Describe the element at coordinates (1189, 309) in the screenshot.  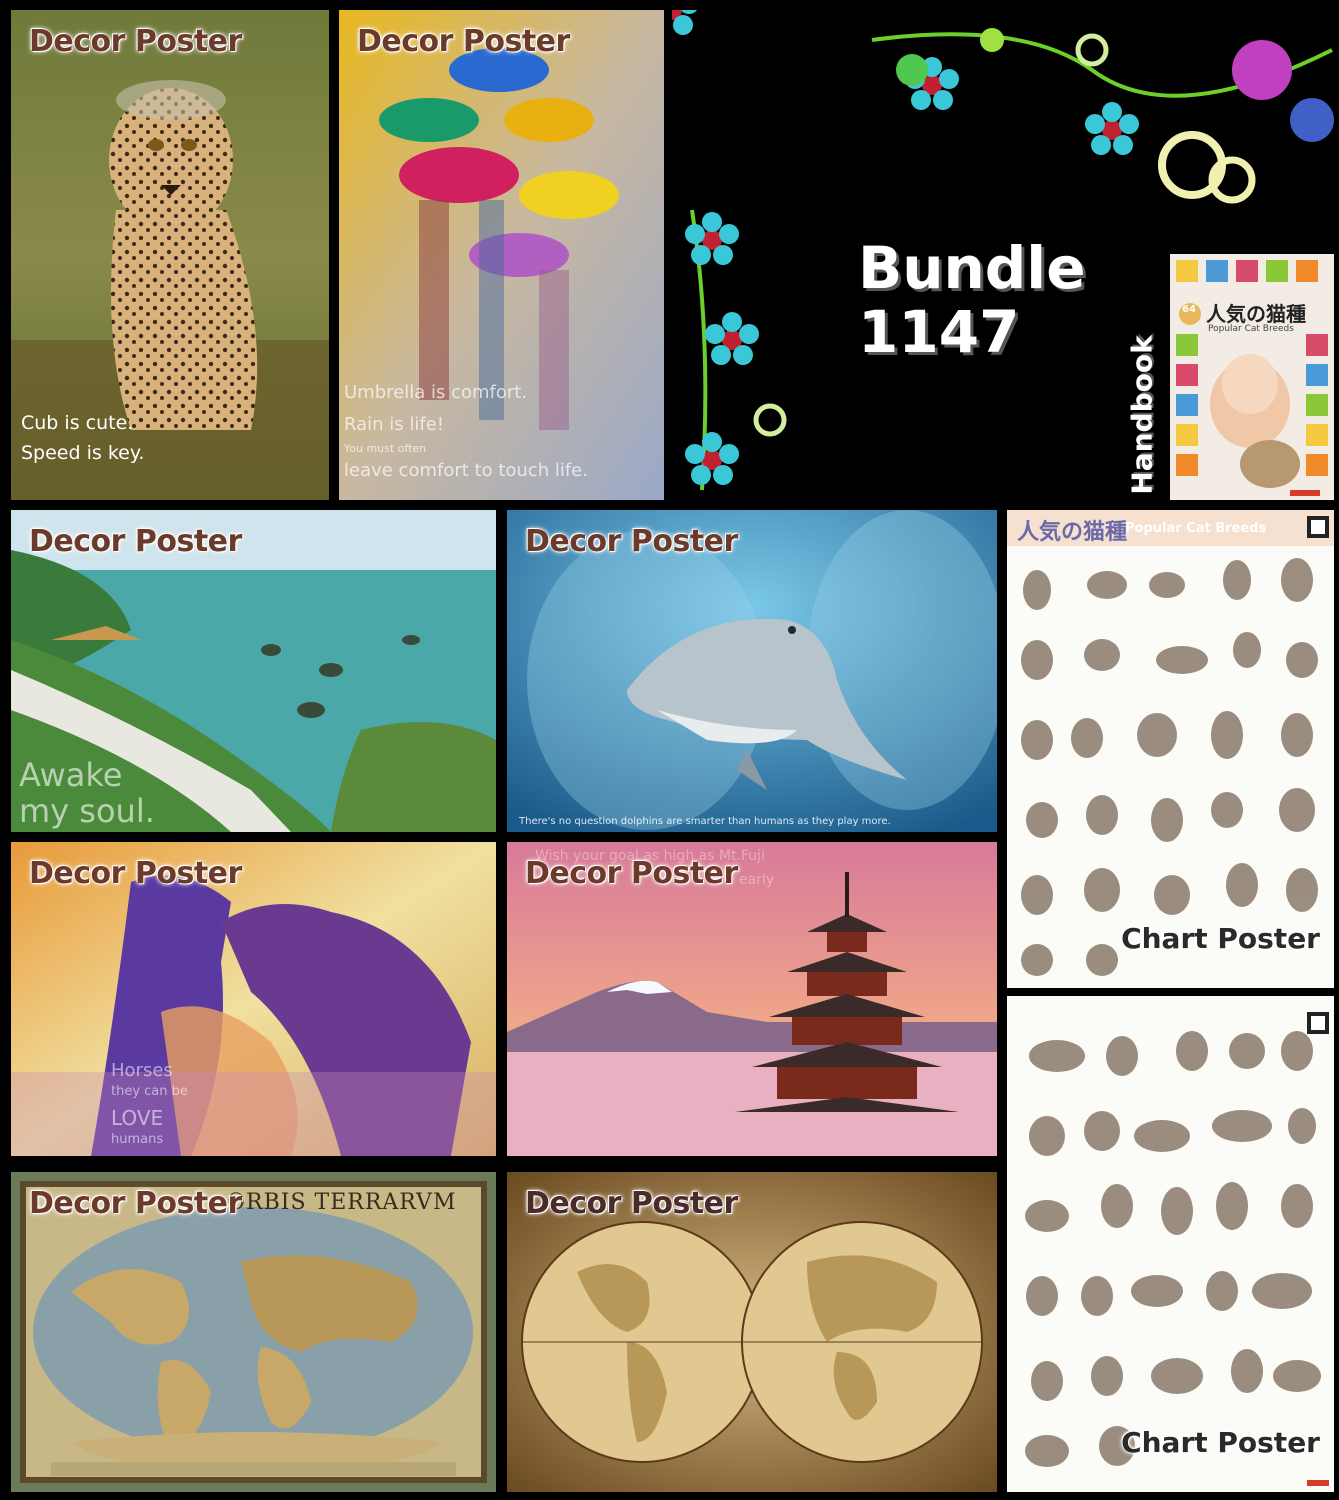
I see `handbook-number: 64` at that location.